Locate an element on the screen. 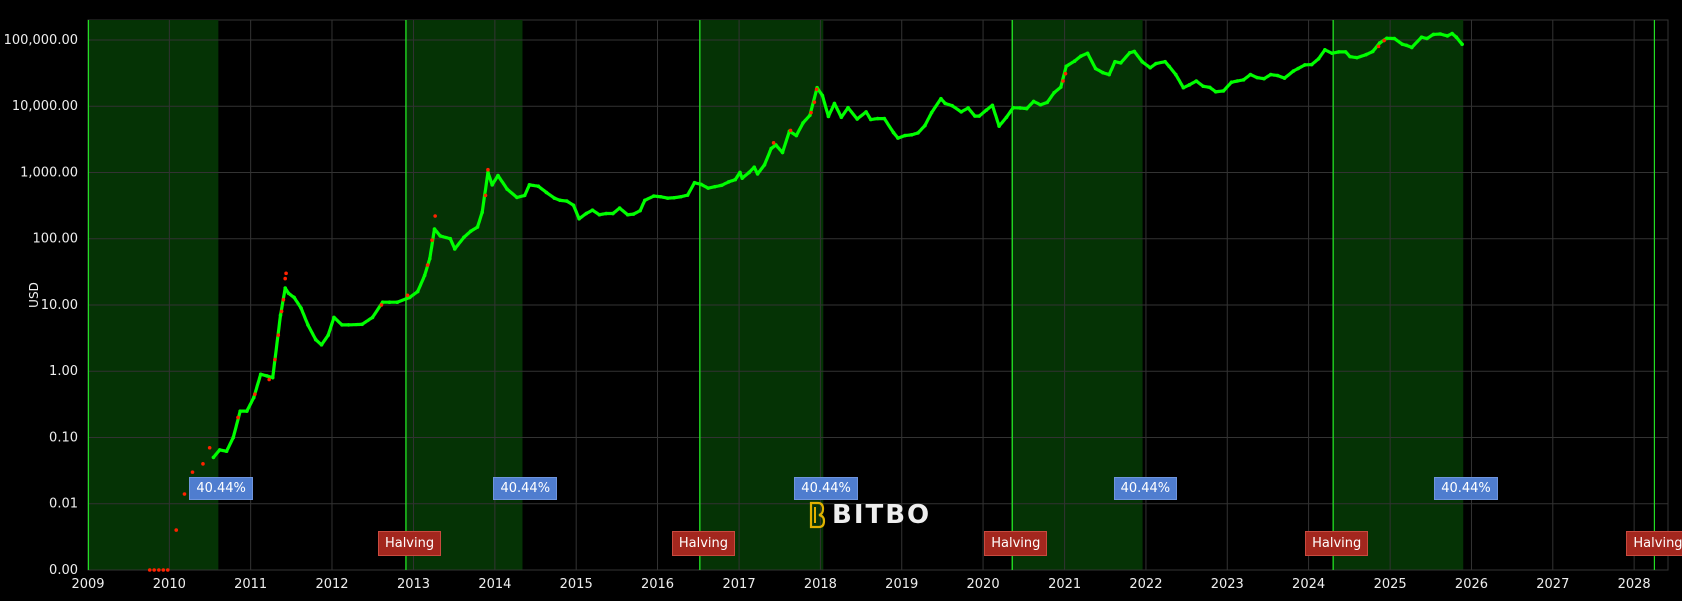  x-tick-label: 2018 is located at coordinates (820, 584).